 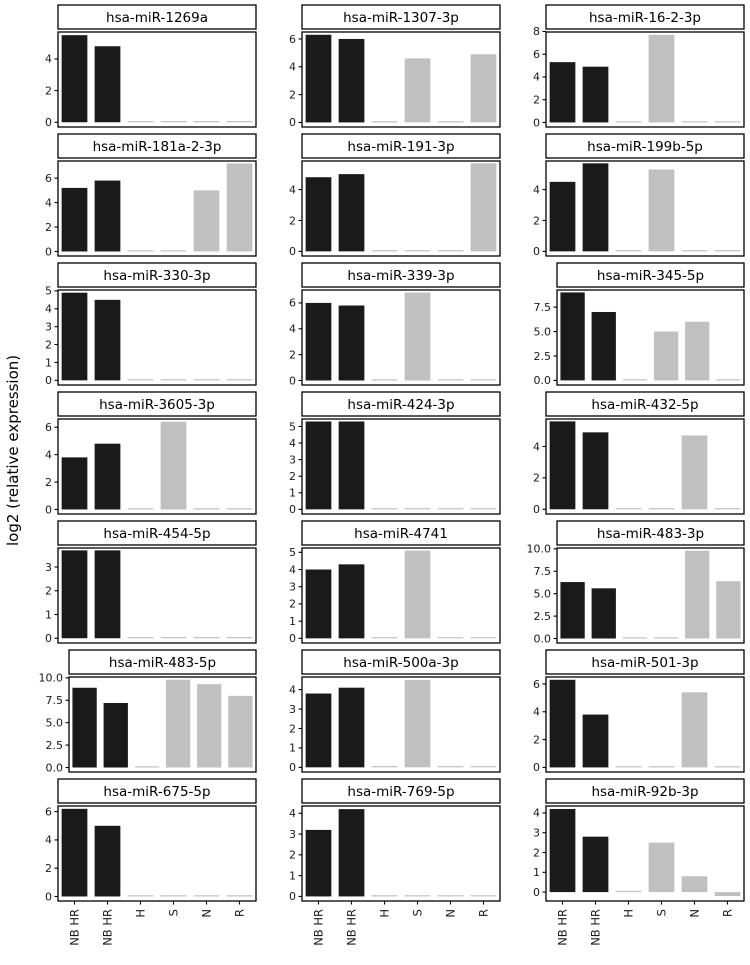 What do you see at coordinates (151, 195) in the screenshot?
I see `panel-chart: hsa-miR-181a-2-3p 0 2 4 6` at bounding box center [151, 195].